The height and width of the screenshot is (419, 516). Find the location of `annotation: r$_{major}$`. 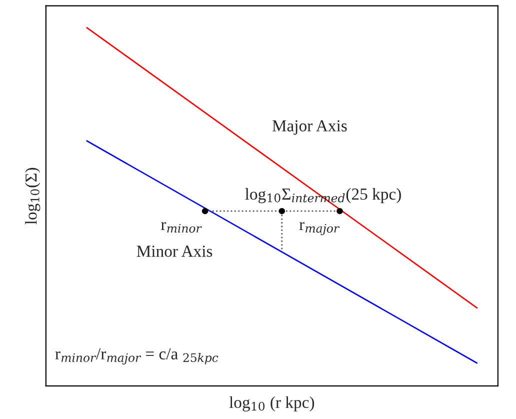

annotation: r$_{major}$ is located at coordinates (319, 229).